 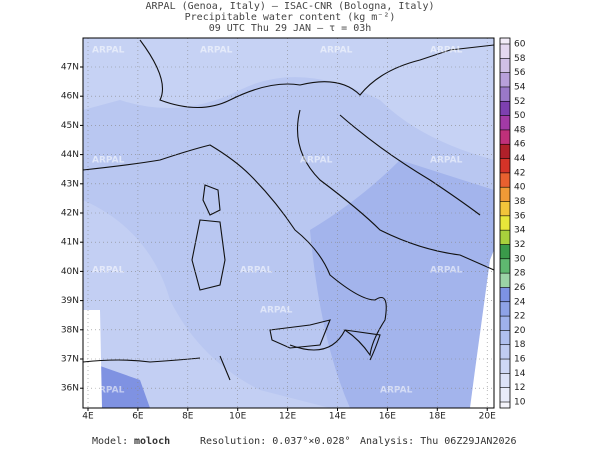 I want to click on colorbar-label: 48, so click(x=520, y=130).